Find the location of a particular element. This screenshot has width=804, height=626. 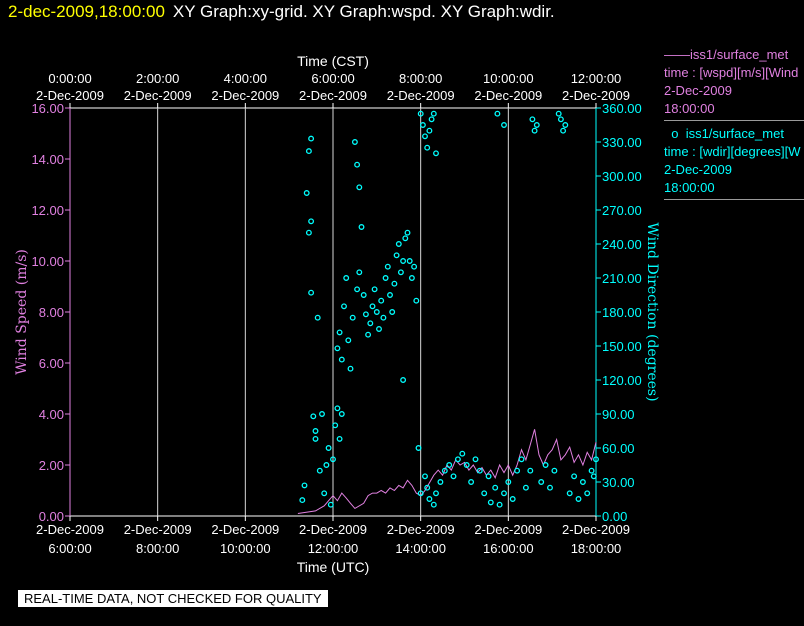

right-tick-label: 30.00 is located at coordinates (618, 482).